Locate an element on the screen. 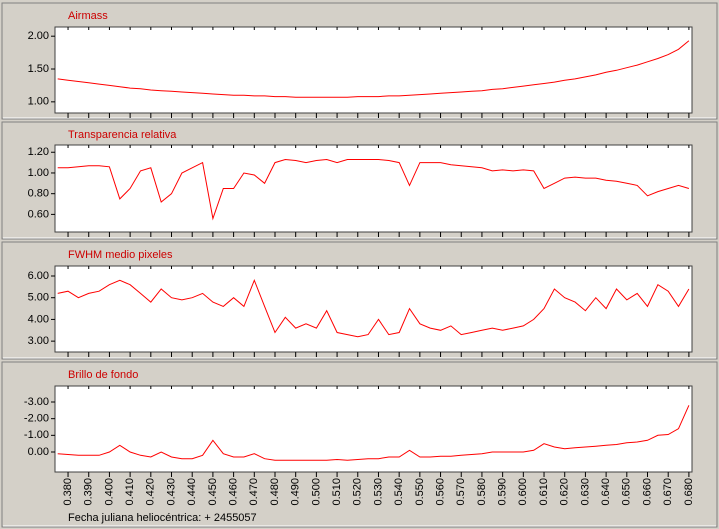 Image resolution: width=719 pixels, height=529 pixels. x-tick-label: 0.430 is located at coordinates (171, 492).